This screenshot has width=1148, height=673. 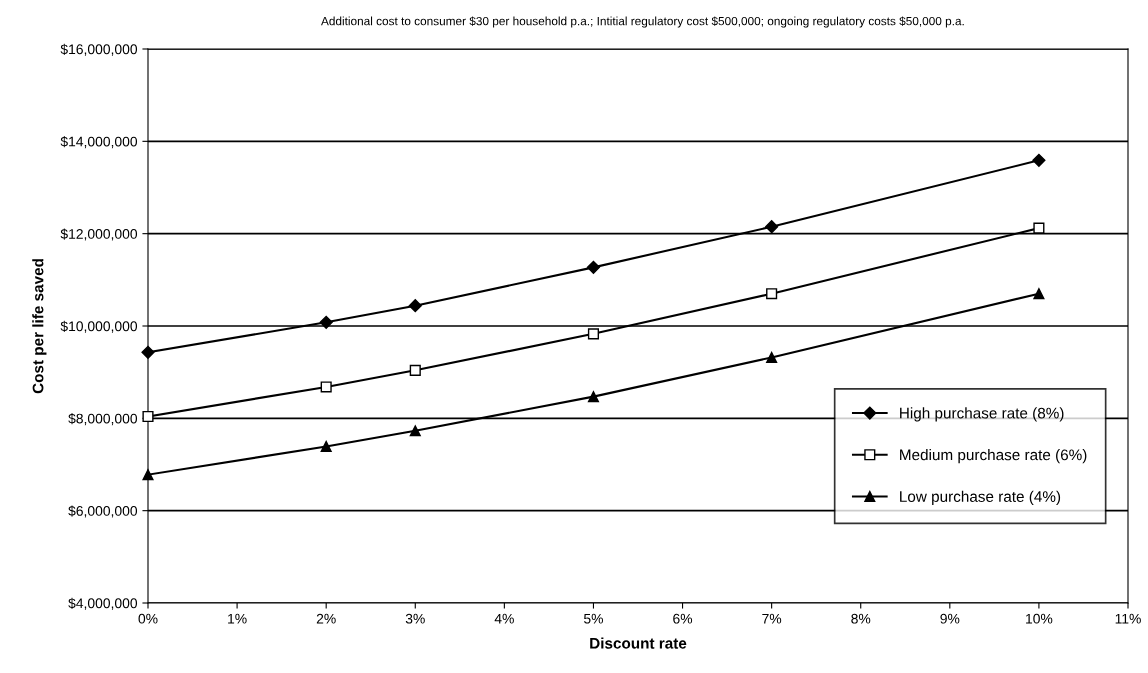 I want to click on x-tick-label: 3%, so click(x=415, y=618).